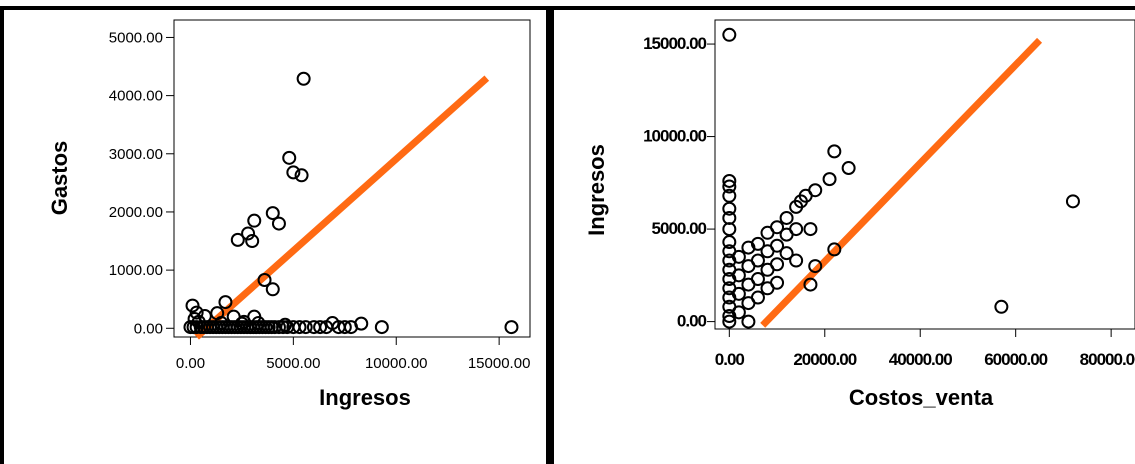  I want to click on y-tick-label: 15000.00, so click(674, 43).